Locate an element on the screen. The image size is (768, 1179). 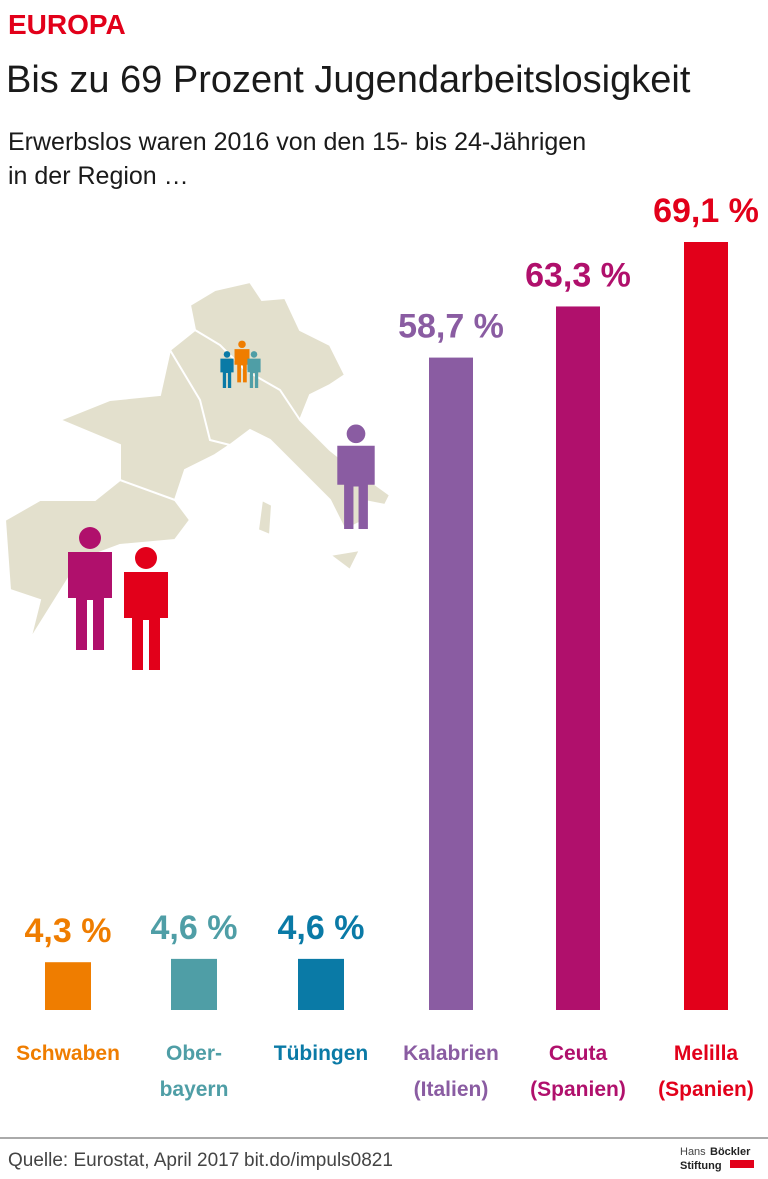
logo-text: Böckler is located at coordinates (730, 1152).